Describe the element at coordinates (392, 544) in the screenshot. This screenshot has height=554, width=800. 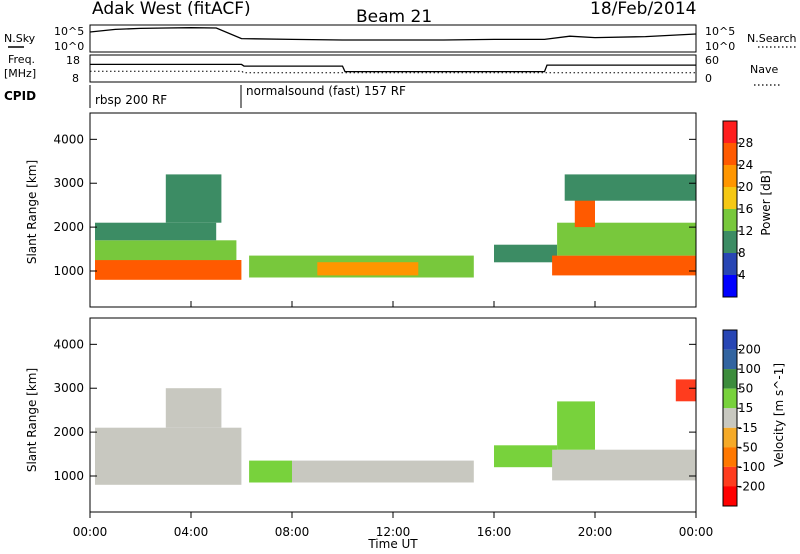
I see `x-axis-label: Time UT` at that location.